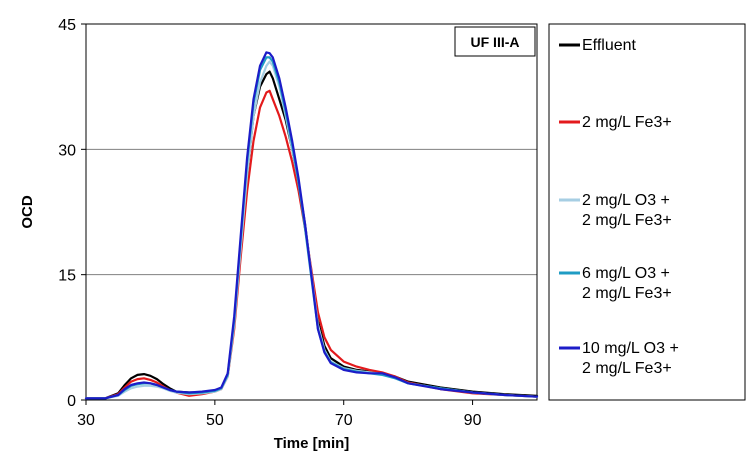 The width and height of the screenshot is (749, 469). I want to click on y-tick-label: 30, so click(67, 150).